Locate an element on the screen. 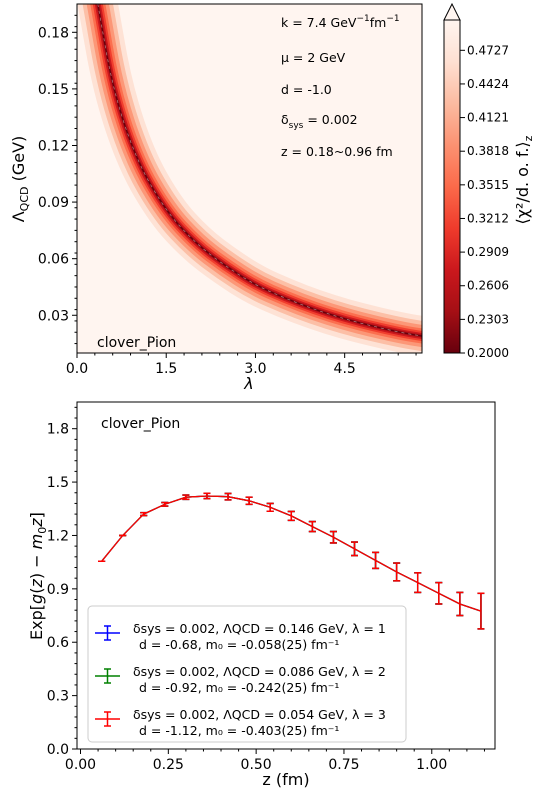 This screenshot has height=798, width=536. line-ytick-label: 0.9 is located at coordinates (58, 590).